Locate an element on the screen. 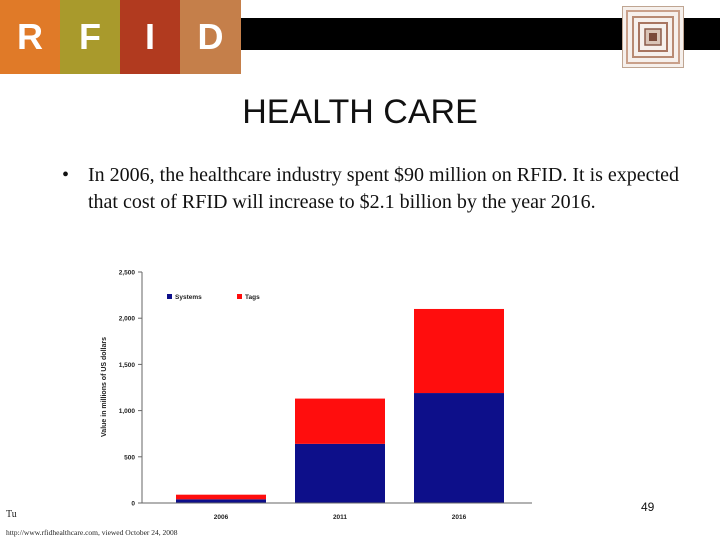 Image resolution: width=720 pixels, height=540 pixels. y-tick-label: 500 is located at coordinates (129, 457).